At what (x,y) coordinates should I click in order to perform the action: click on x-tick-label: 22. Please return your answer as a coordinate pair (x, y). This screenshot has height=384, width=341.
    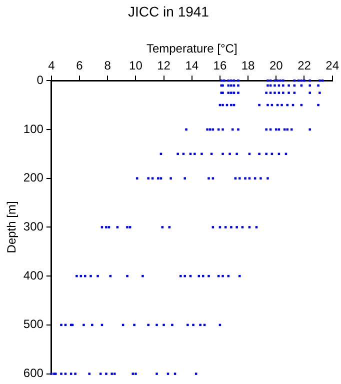
    Looking at the image, I should click on (305, 65).